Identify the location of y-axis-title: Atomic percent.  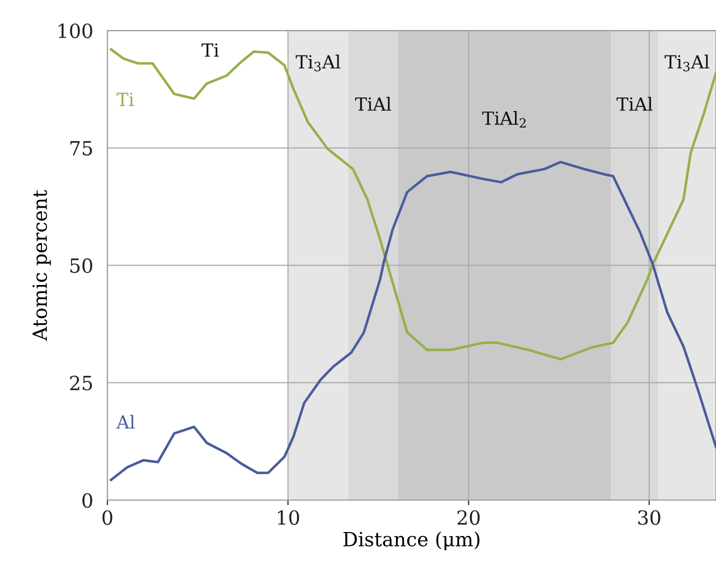
(41, 265).